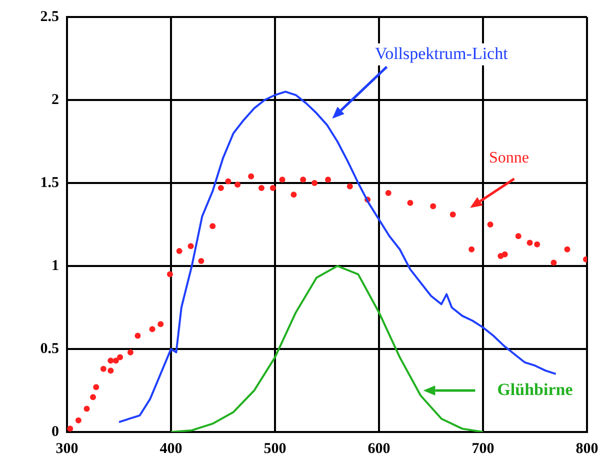 The width and height of the screenshot is (611, 474). Describe the element at coordinates (509, 157) in the screenshot. I see `text: Sonne` at that location.